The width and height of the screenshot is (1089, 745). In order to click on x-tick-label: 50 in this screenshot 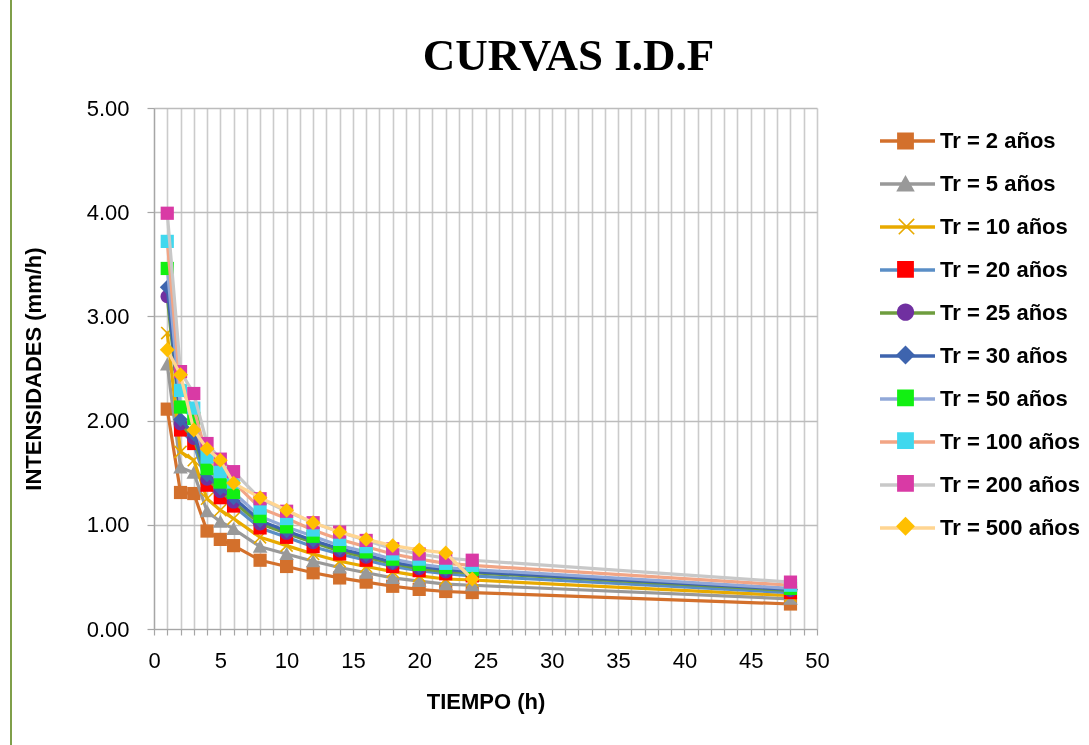, I will do `click(817, 660)`.